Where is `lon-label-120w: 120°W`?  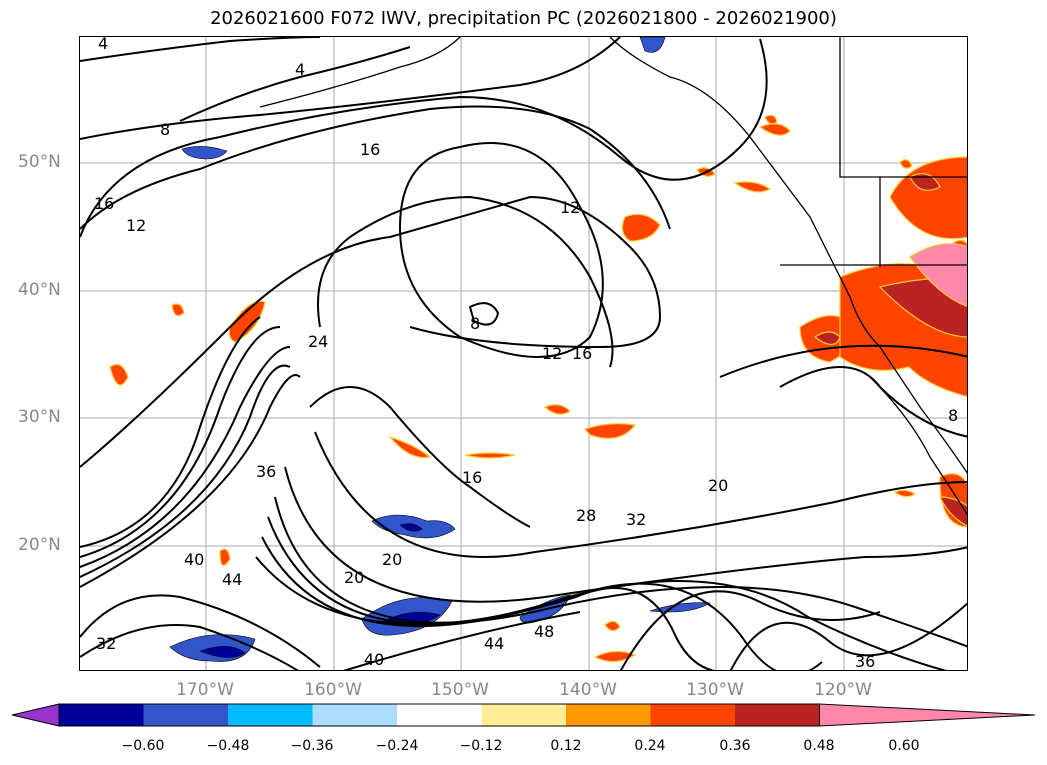
lon-label-120w: 120°W is located at coordinates (843, 690).